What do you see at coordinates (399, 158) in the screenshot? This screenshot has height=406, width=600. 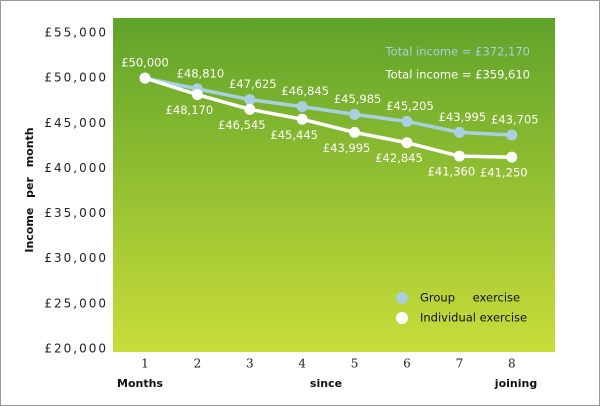 I see `data-label: £42,845` at bounding box center [399, 158].